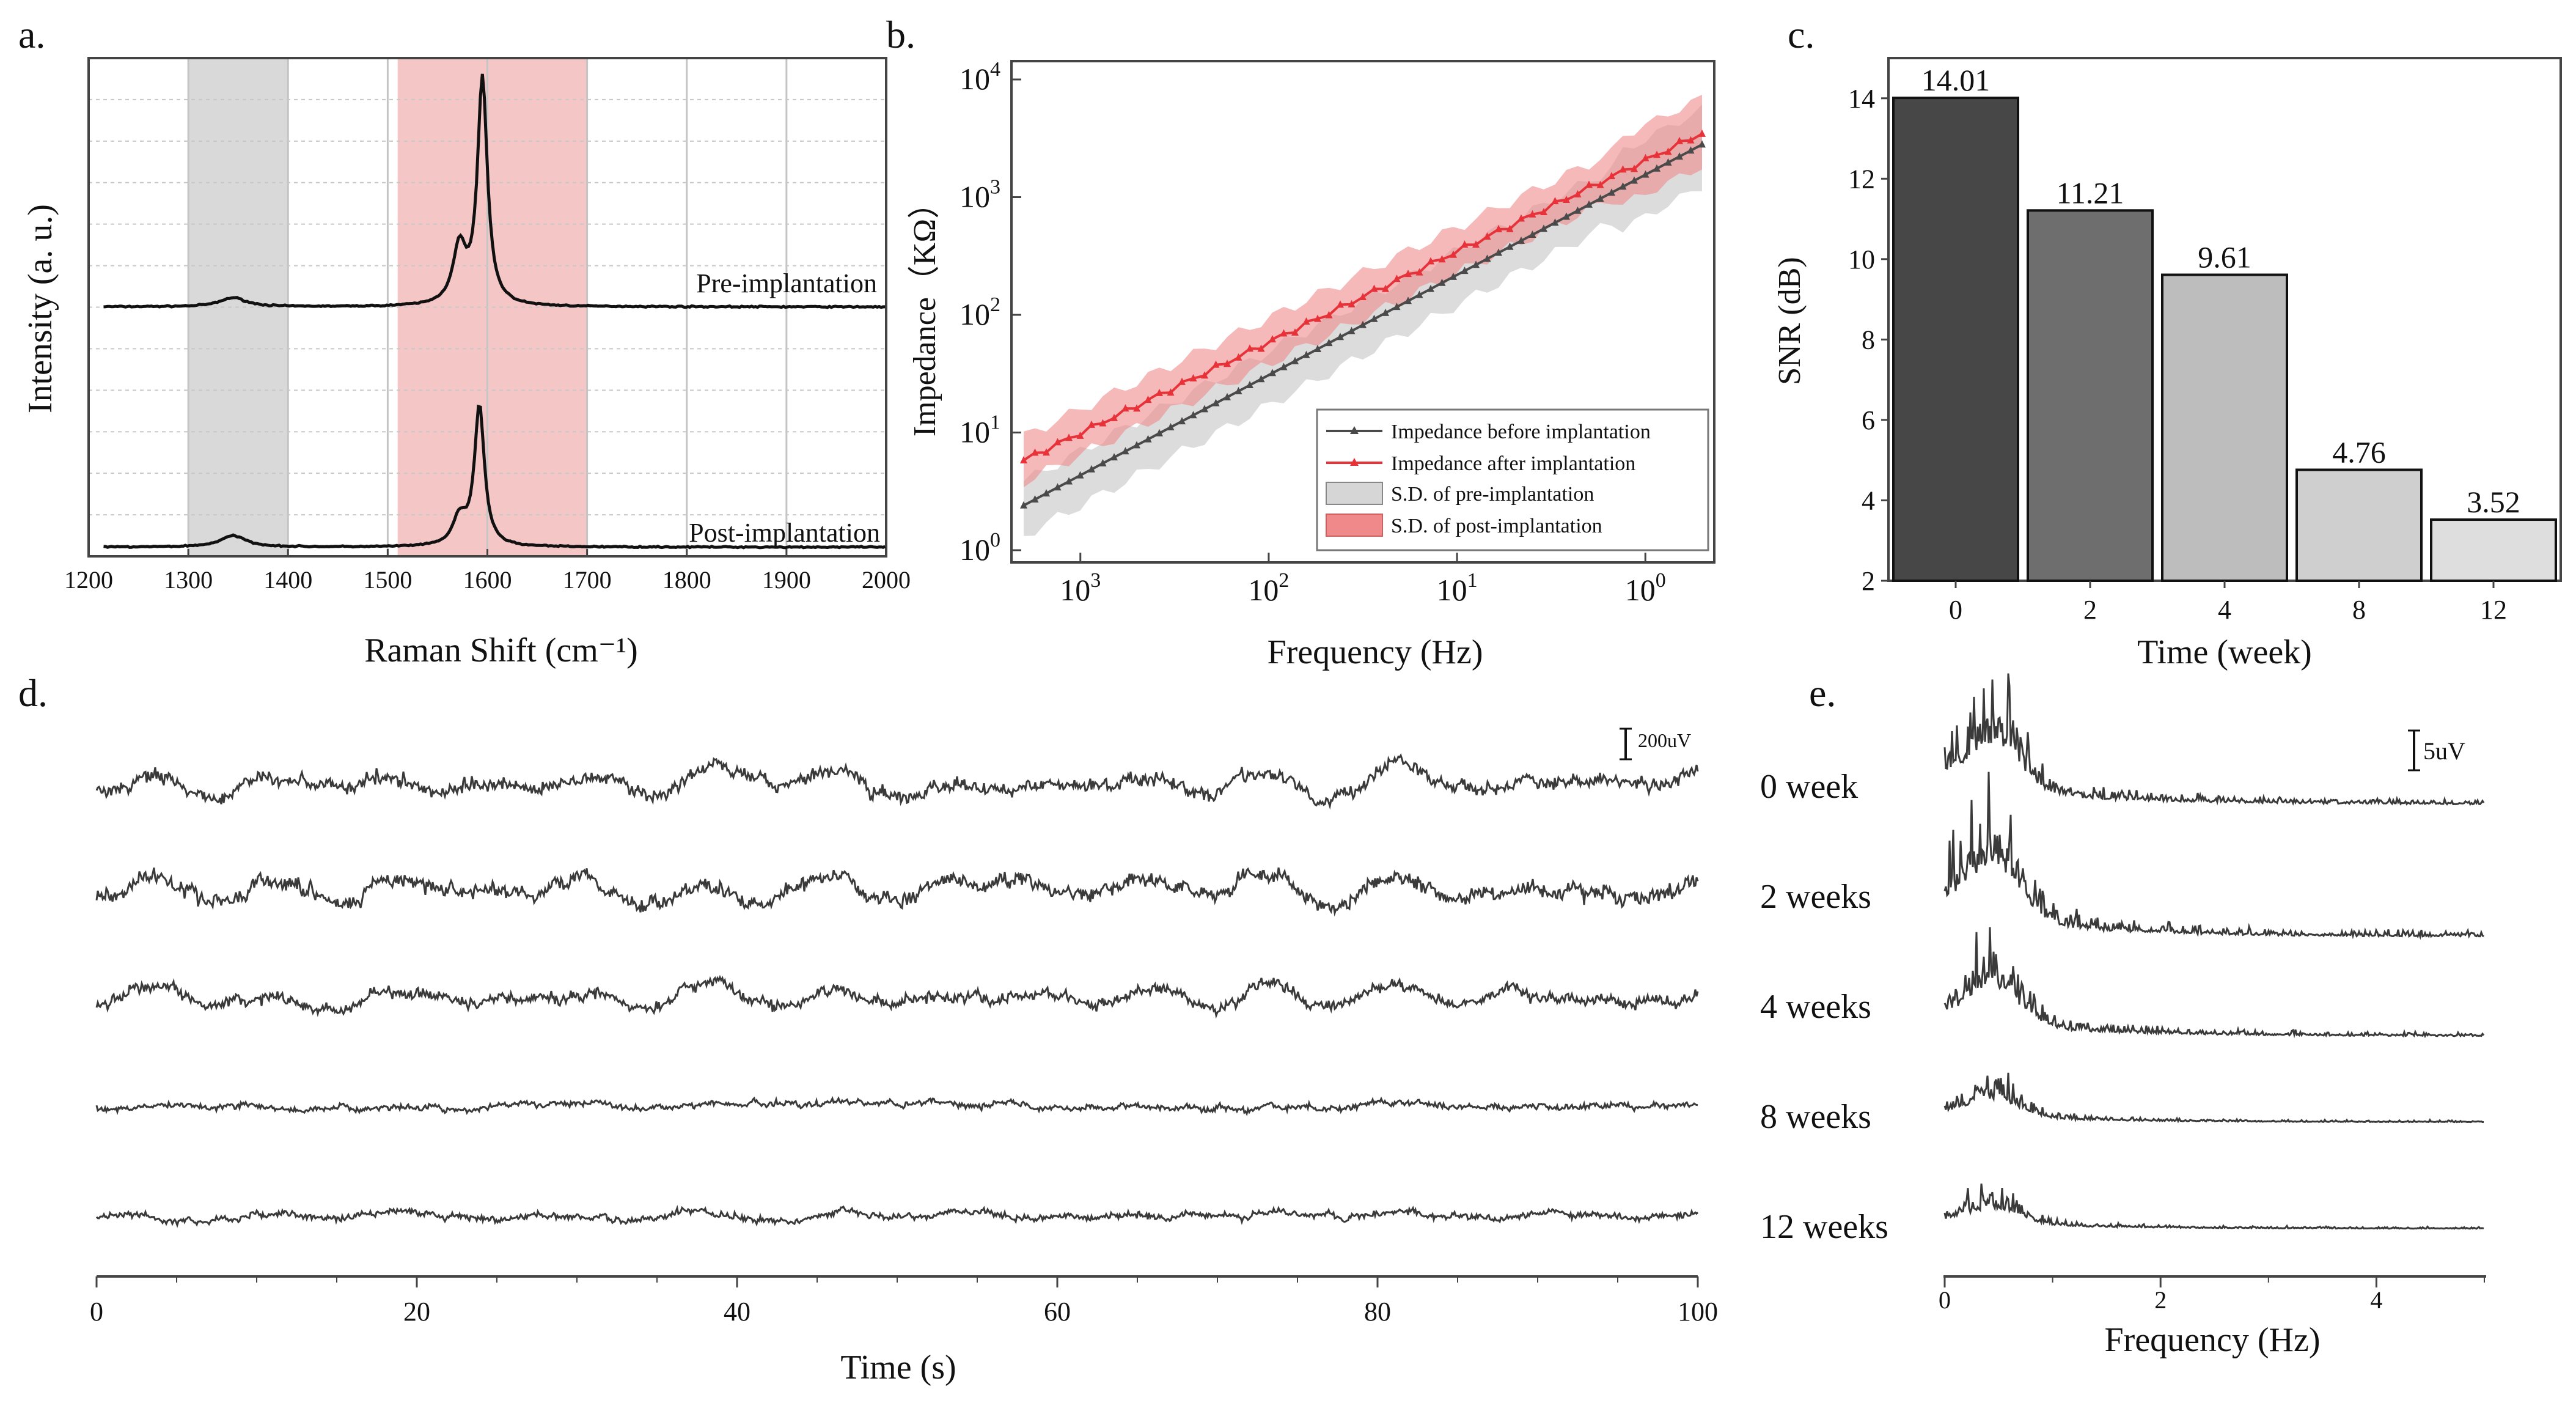 The image size is (2576, 1403). I want to click on panel-e-scale-bar-label: 5uV, so click(2444, 751).